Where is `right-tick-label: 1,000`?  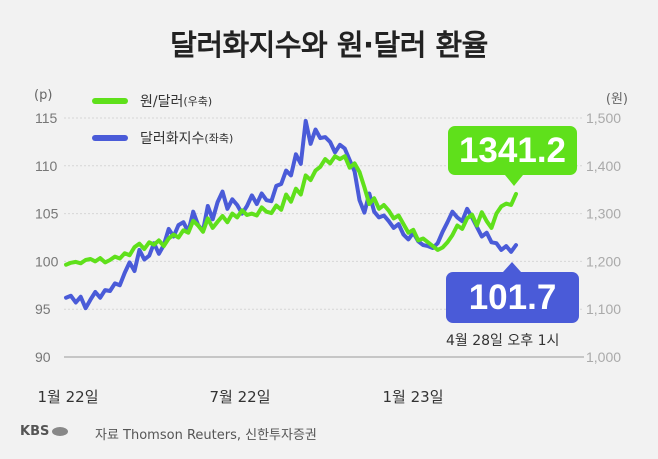
right-tick-label: 1,000 is located at coordinates (603, 357).